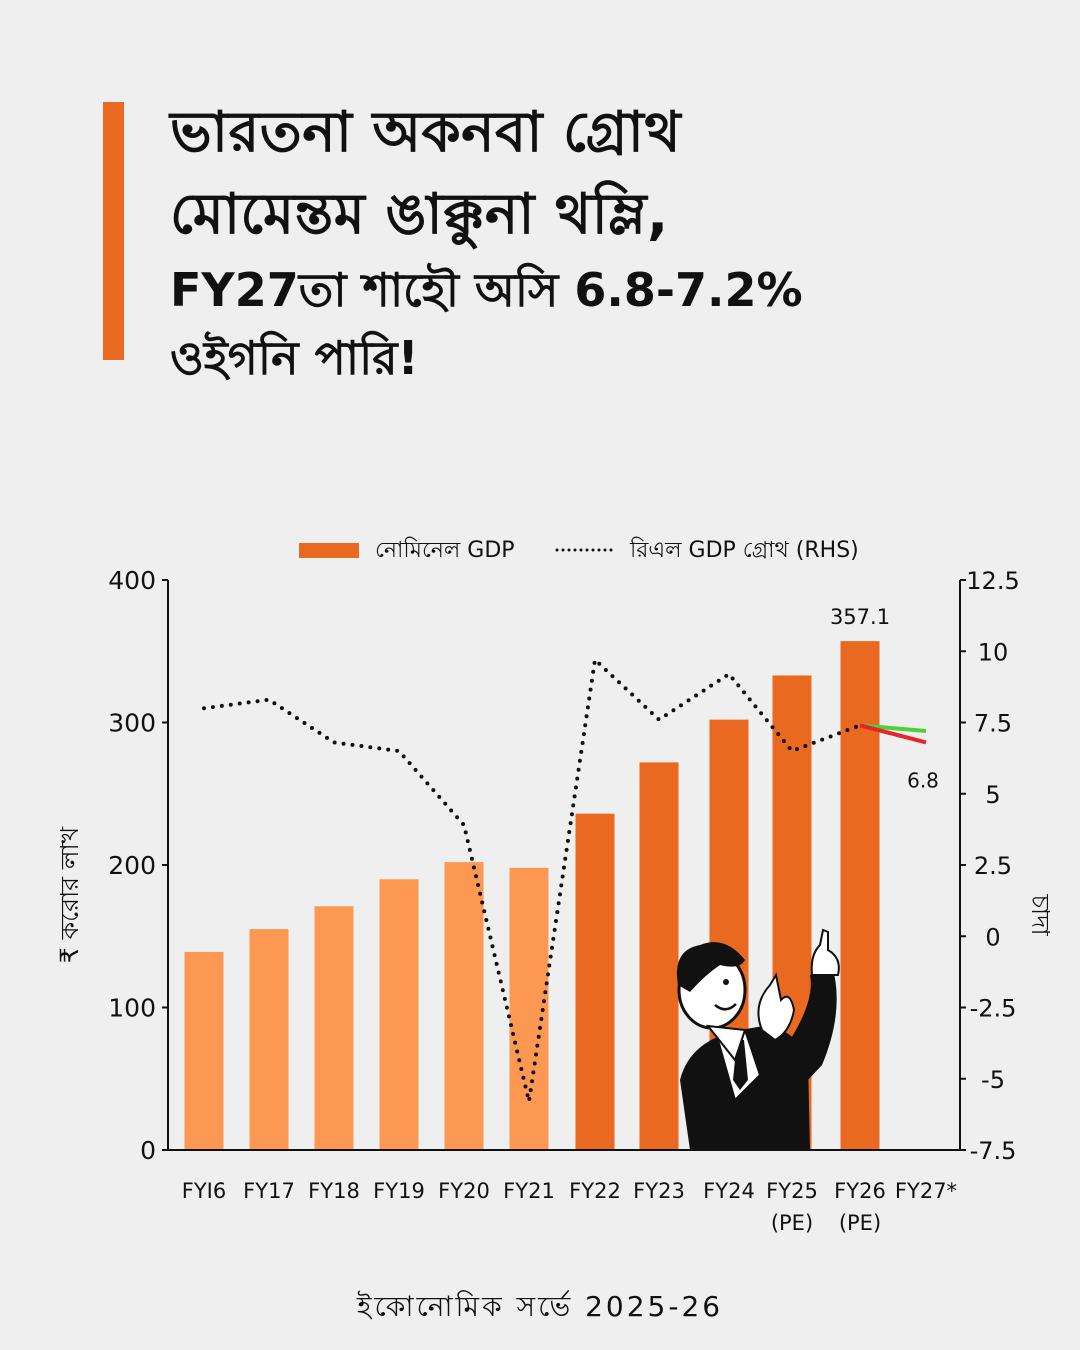  I want to click on left-tick-1: 100, so click(132, 1008).